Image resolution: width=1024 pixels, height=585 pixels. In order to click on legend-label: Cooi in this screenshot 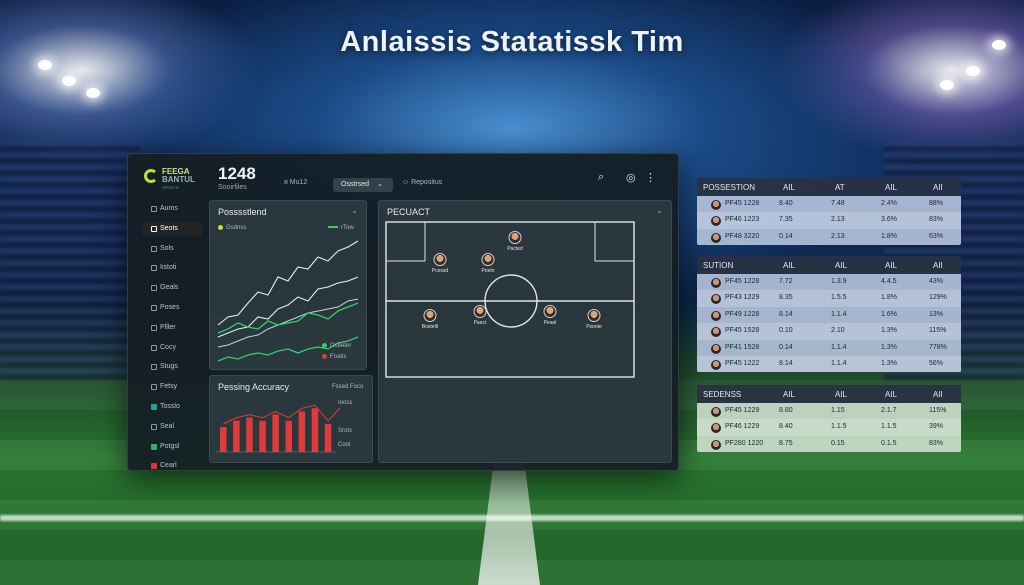, I will do `click(344, 445)`.